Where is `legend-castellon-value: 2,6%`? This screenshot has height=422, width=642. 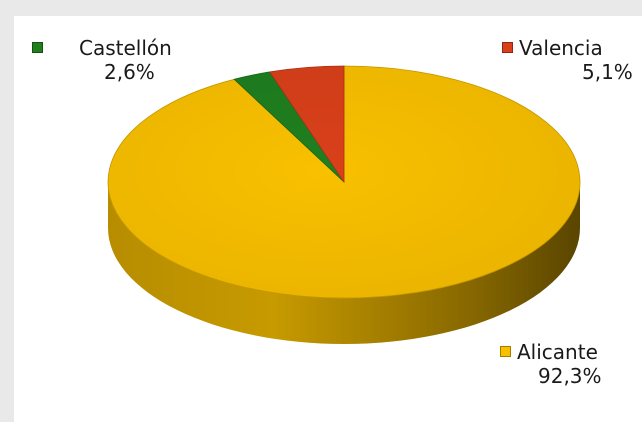
legend-castellon-value: 2,6% is located at coordinates (129, 72).